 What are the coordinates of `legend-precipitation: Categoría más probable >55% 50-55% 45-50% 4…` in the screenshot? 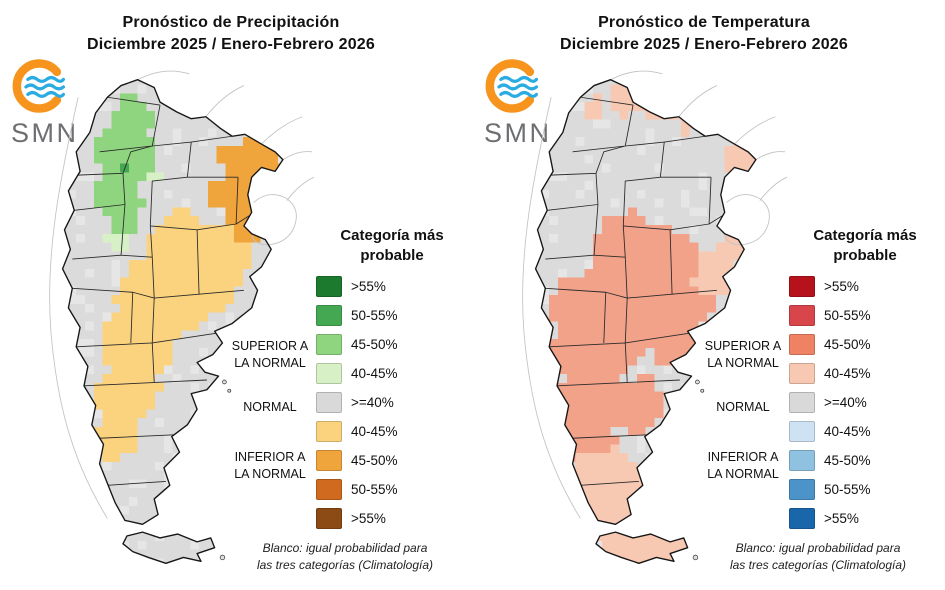 It's located at (392, 381).